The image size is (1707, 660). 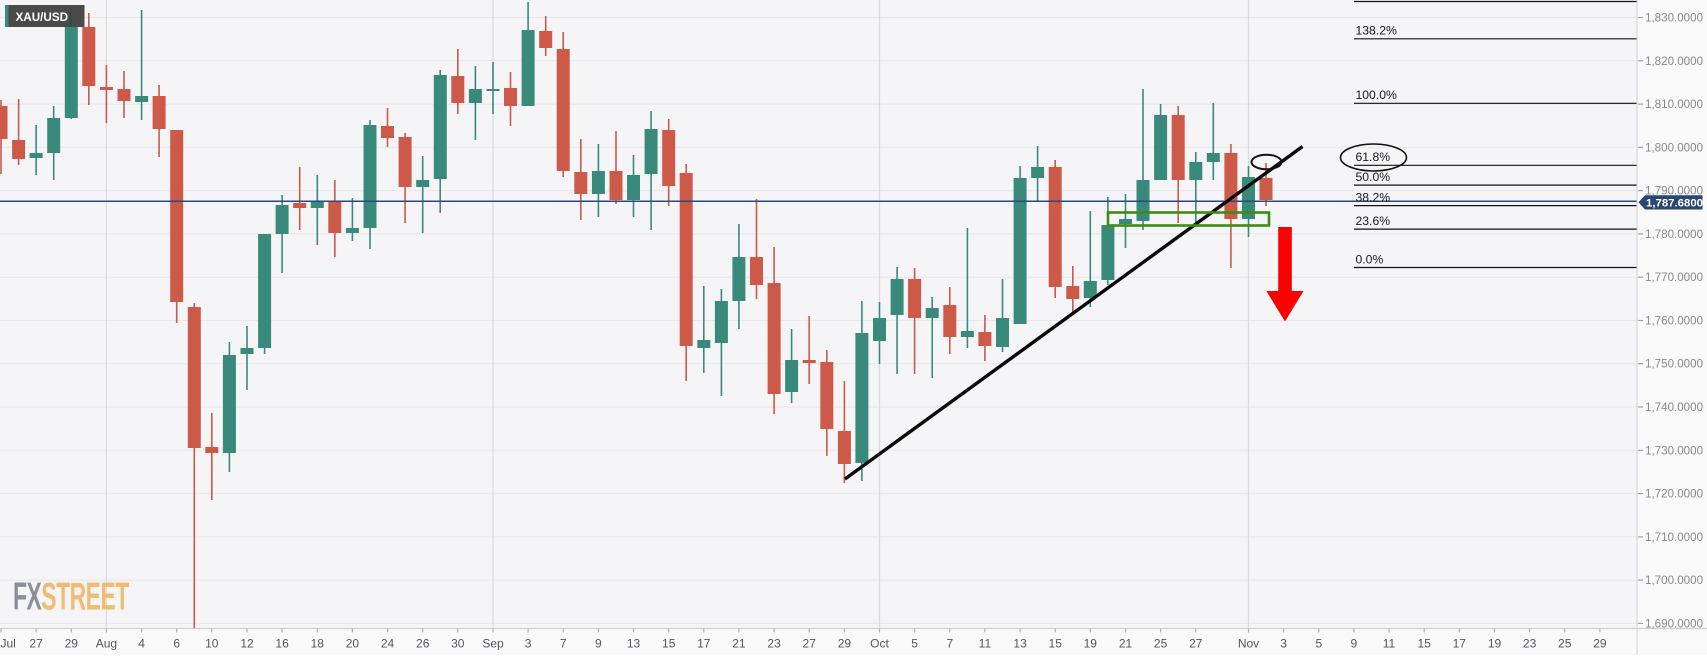 I want to click on svg-text: 100.0%, so click(x=1376, y=95).